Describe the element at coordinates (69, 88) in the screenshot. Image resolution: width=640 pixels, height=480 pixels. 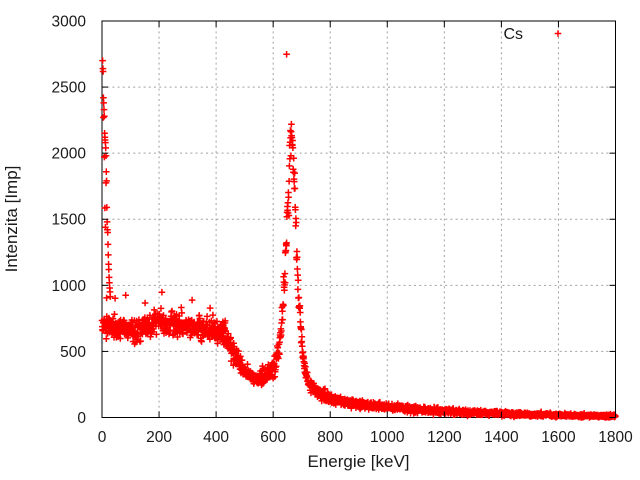
I see `y-tick-label: 2500` at that location.